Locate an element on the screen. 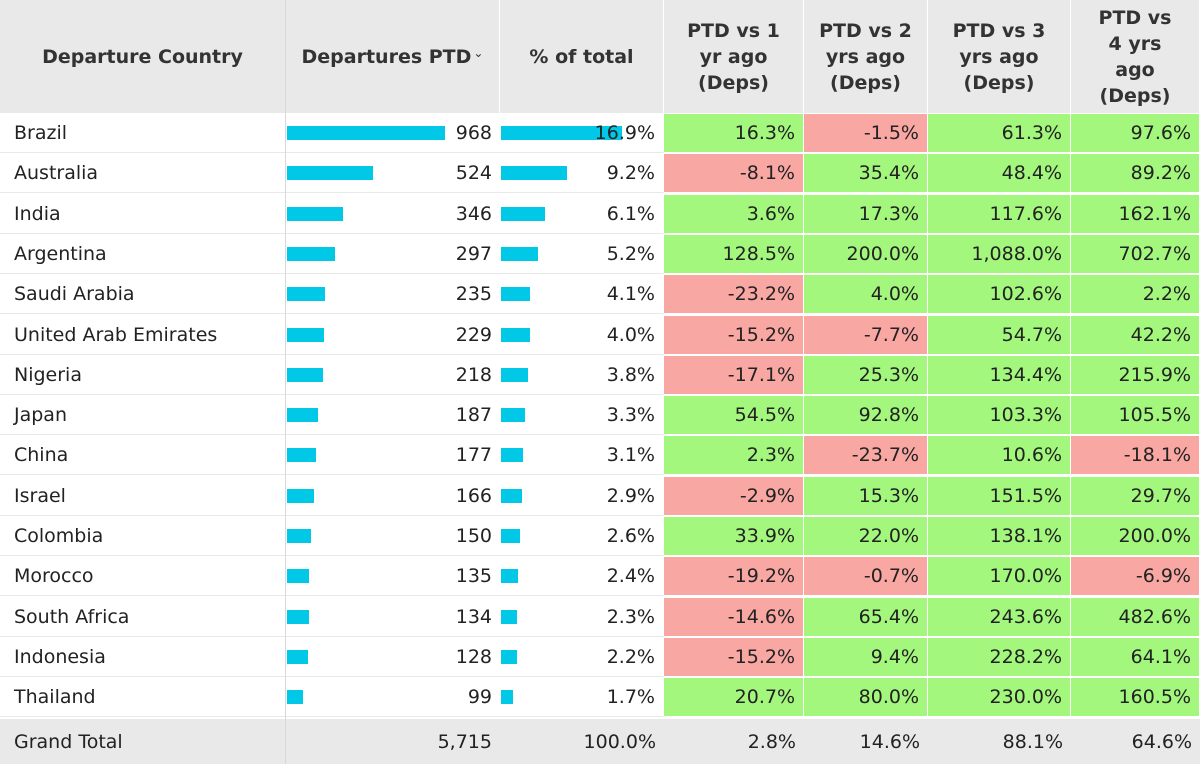 The image size is (1200, 764). departures-cell: 218 is located at coordinates (393, 375).